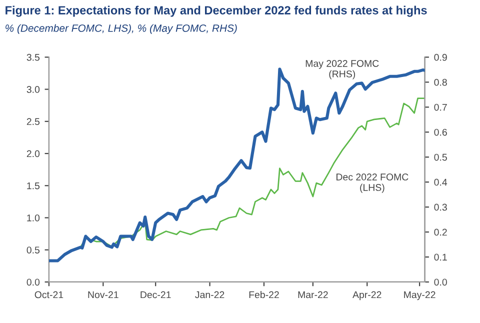  Describe the element at coordinates (33, 122) in the screenshot. I see `y-tick-label: 2.5` at that location.